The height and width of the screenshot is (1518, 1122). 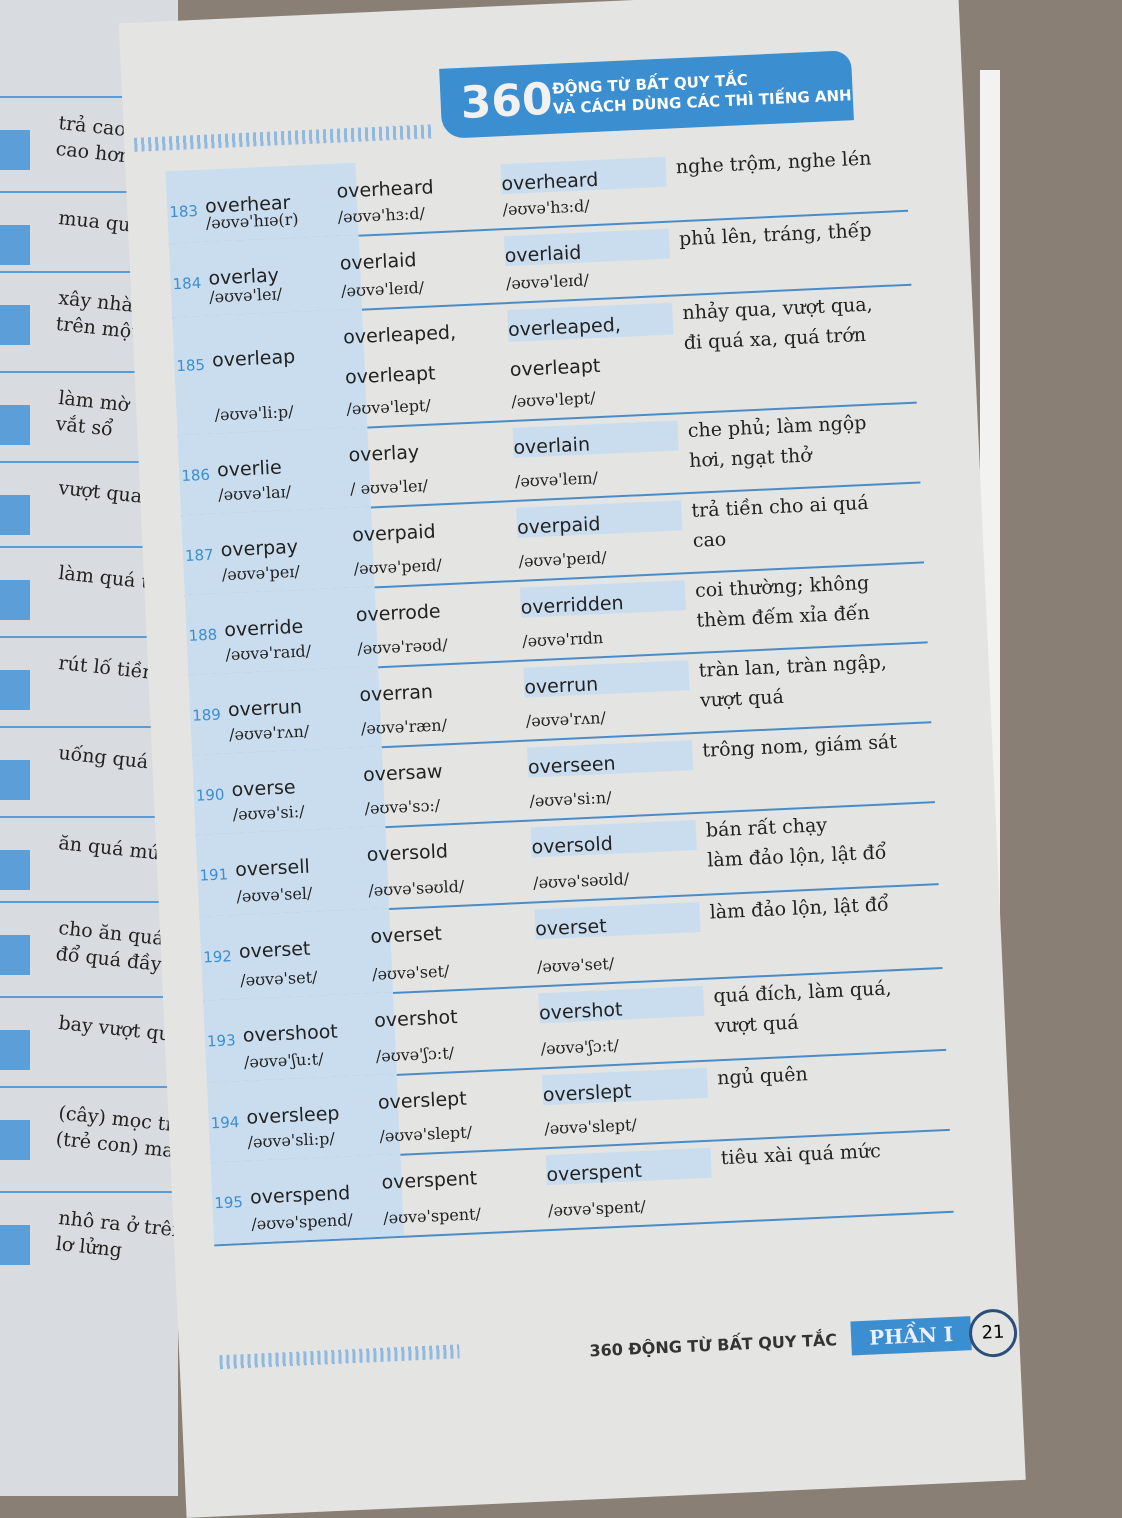 What do you see at coordinates (543, 254) in the screenshot?
I see `verb-past-participle: overlaid` at bounding box center [543, 254].